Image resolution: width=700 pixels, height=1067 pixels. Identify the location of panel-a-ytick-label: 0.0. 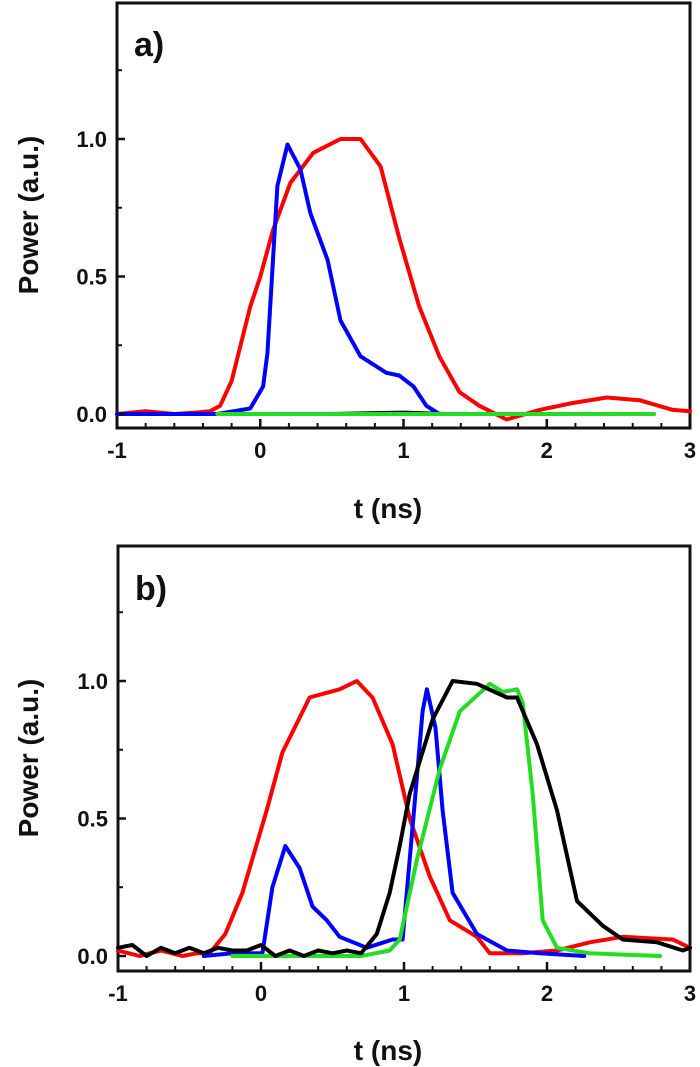
(91, 414).